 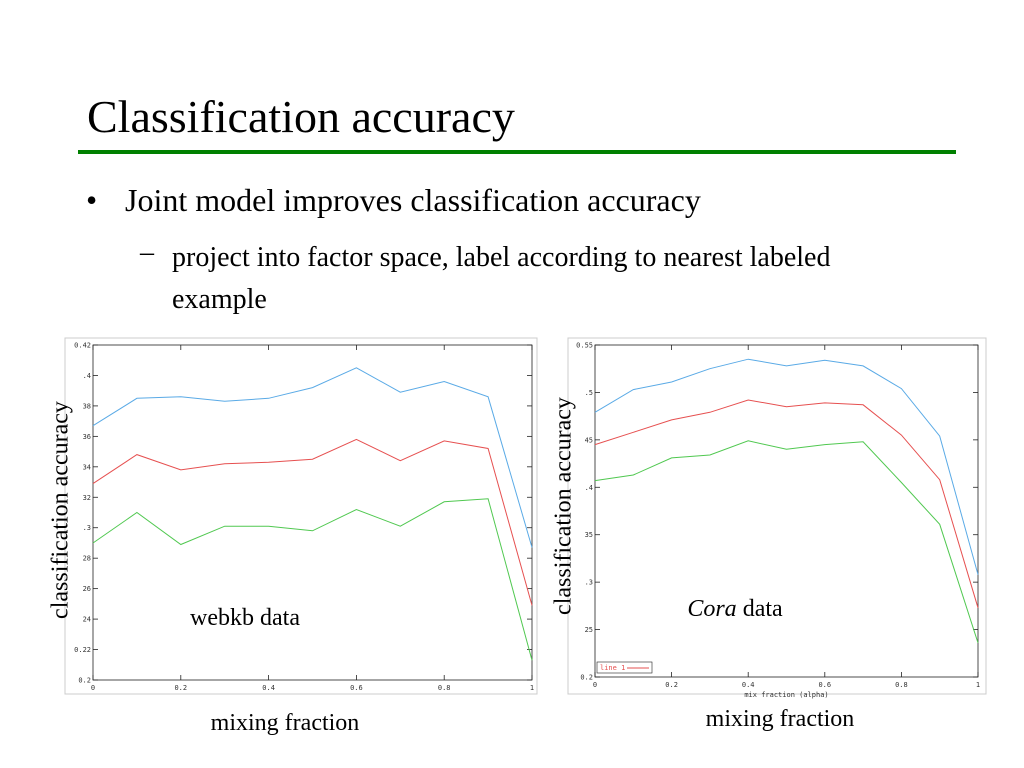 I want to click on legend-label: line 1, so click(x=612, y=668).